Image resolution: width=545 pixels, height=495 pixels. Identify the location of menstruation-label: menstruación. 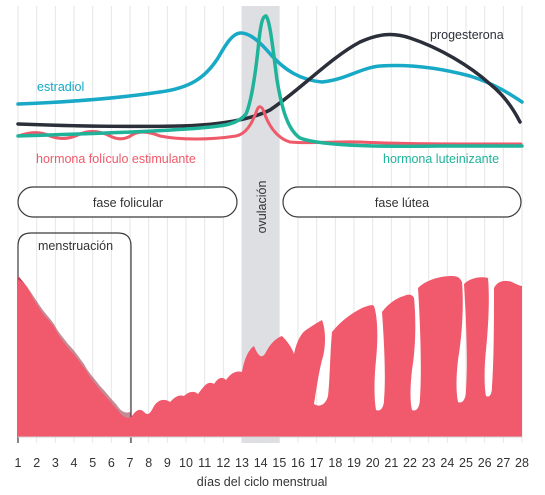
(75, 246).